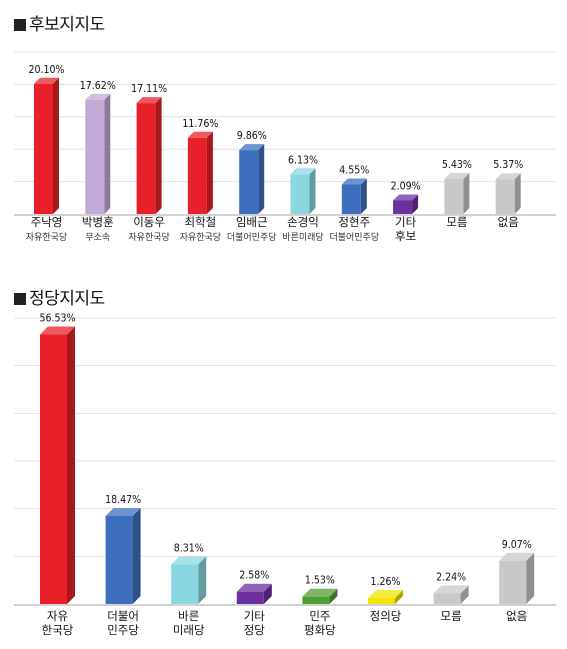 This screenshot has height=649, width=567. I want to click on data-label: 9.07%, so click(517, 545).